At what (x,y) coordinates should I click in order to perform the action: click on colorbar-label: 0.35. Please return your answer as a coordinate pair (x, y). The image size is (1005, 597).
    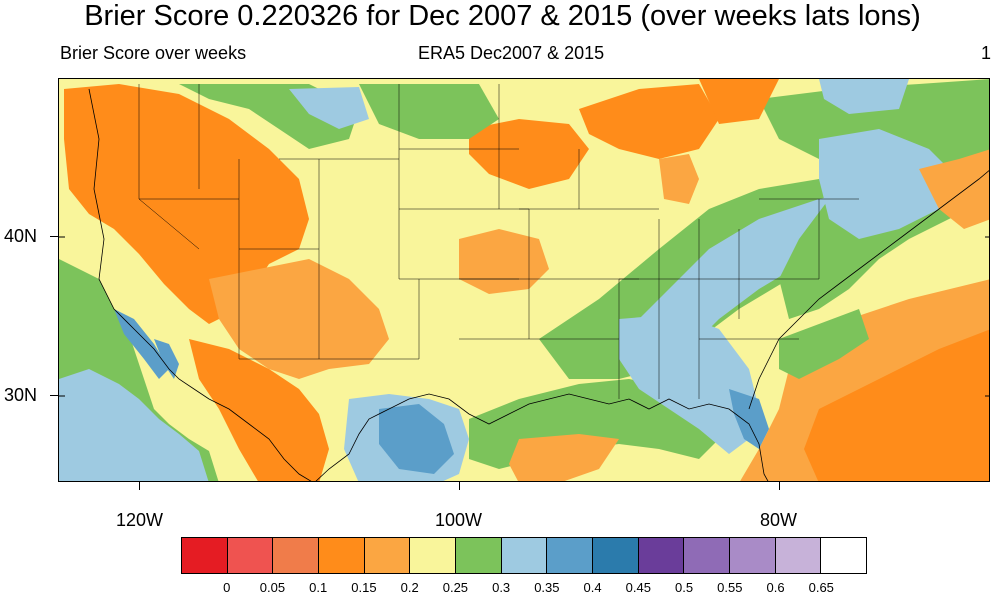
    Looking at the image, I should click on (547, 587).